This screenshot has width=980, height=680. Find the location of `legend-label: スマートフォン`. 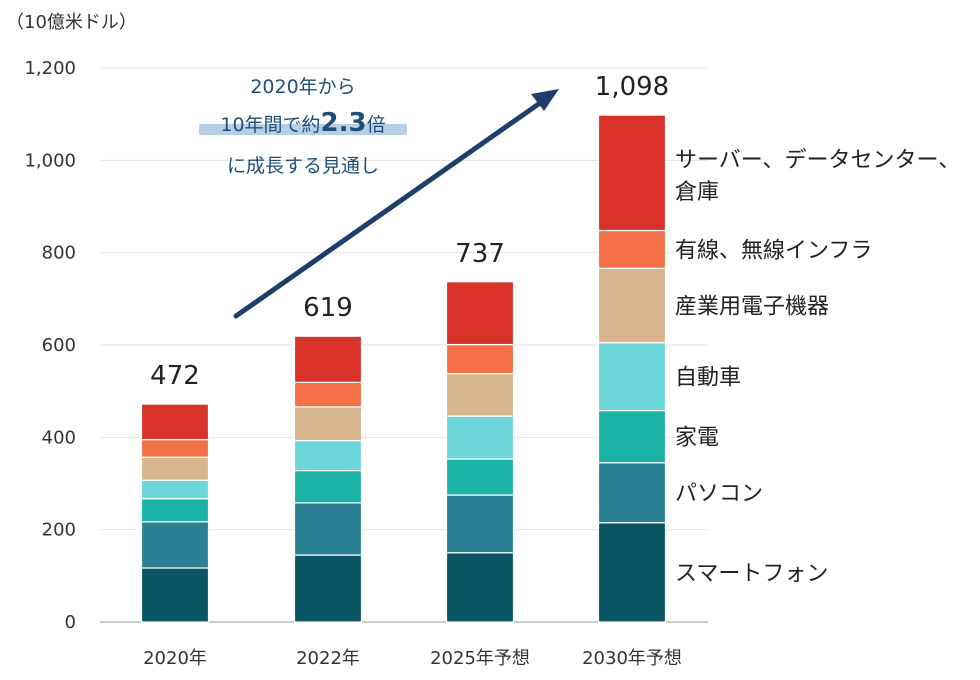

legend-label: スマートフォン is located at coordinates (751, 573).